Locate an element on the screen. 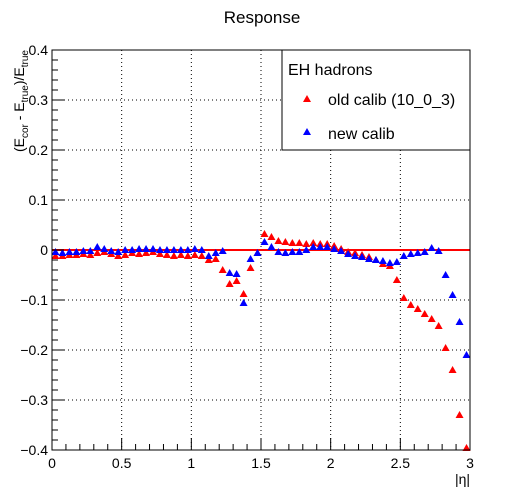 The height and width of the screenshot is (500, 523). y-axis-label-sub-true-2: true is located at coordinates (25, 59).